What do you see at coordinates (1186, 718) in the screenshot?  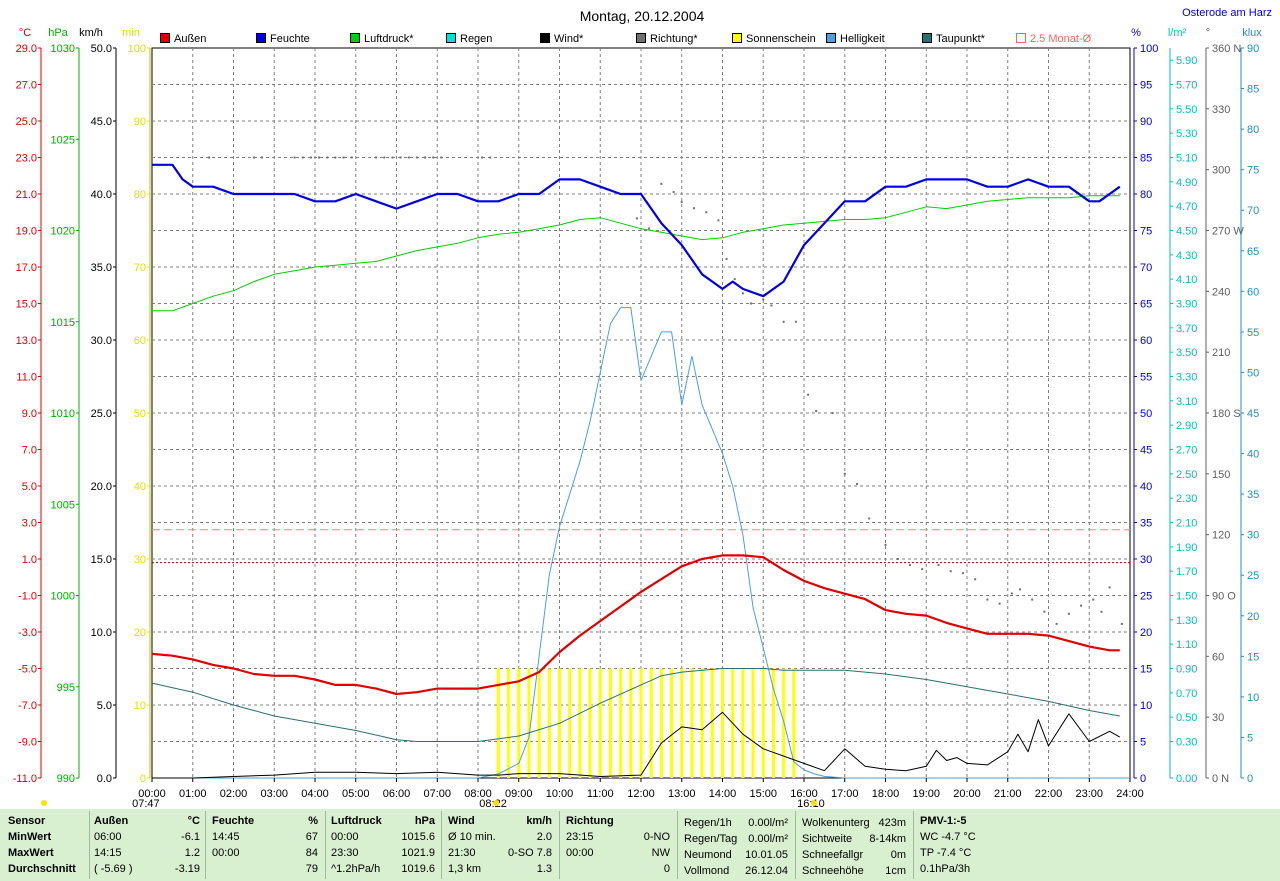 I see `lm2-tick-label: 0.50` at bounding box center [1186, 718].